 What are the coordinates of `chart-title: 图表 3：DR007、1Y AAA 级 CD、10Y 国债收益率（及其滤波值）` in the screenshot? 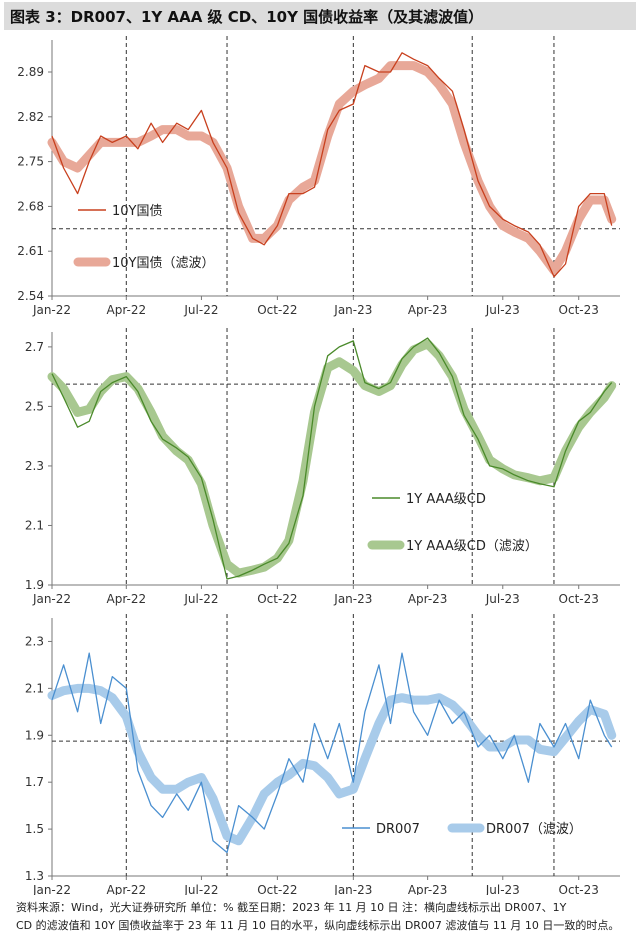 It's located at (247, 17).